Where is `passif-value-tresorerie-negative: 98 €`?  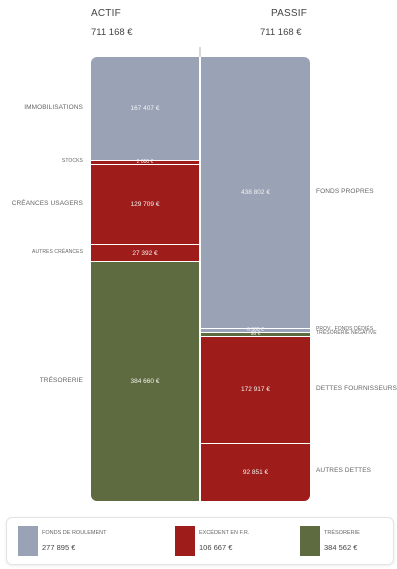
passif-value-tresorerie-negative: 98 € is located at coordinates (255, 334).